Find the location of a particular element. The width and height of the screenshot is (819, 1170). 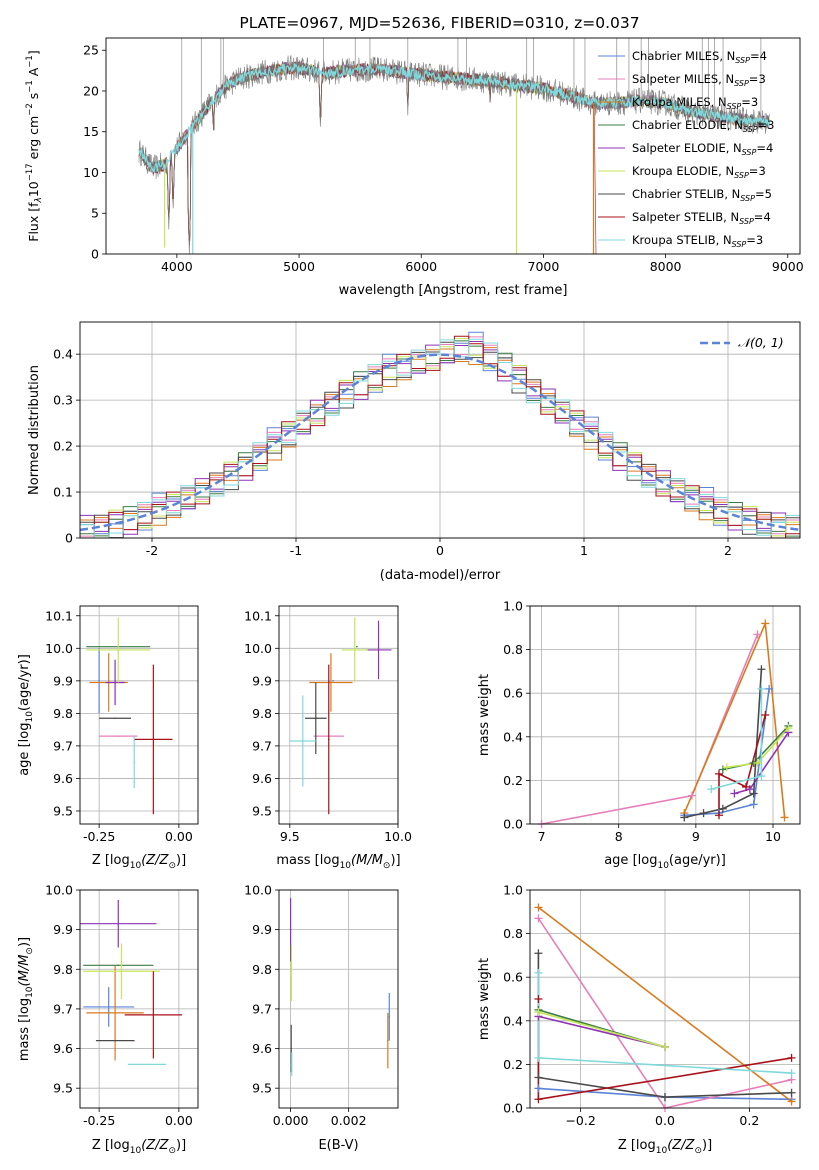

legend-label: Kroupa MILES, NSSP=3 is located at coordinates (695, 103).